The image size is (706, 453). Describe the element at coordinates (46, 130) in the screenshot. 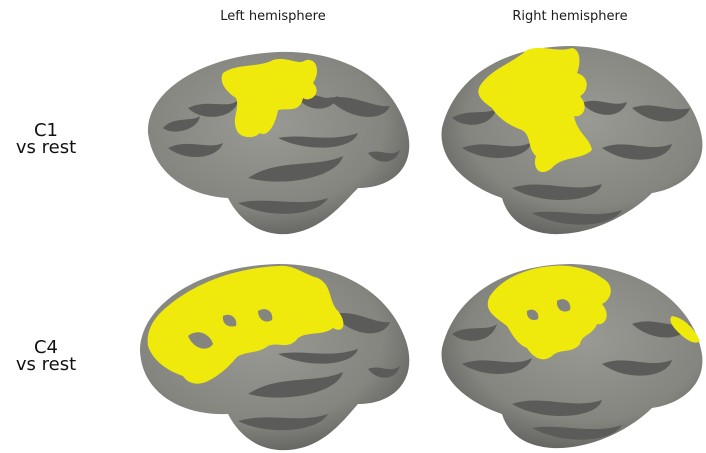

I see `row-label-c1-name: C1` at that location.